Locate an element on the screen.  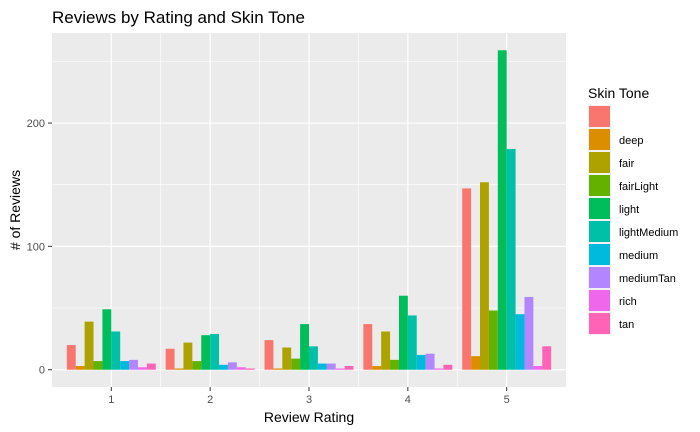
legend-label-medium: medium is located at coordinates (638, 256).